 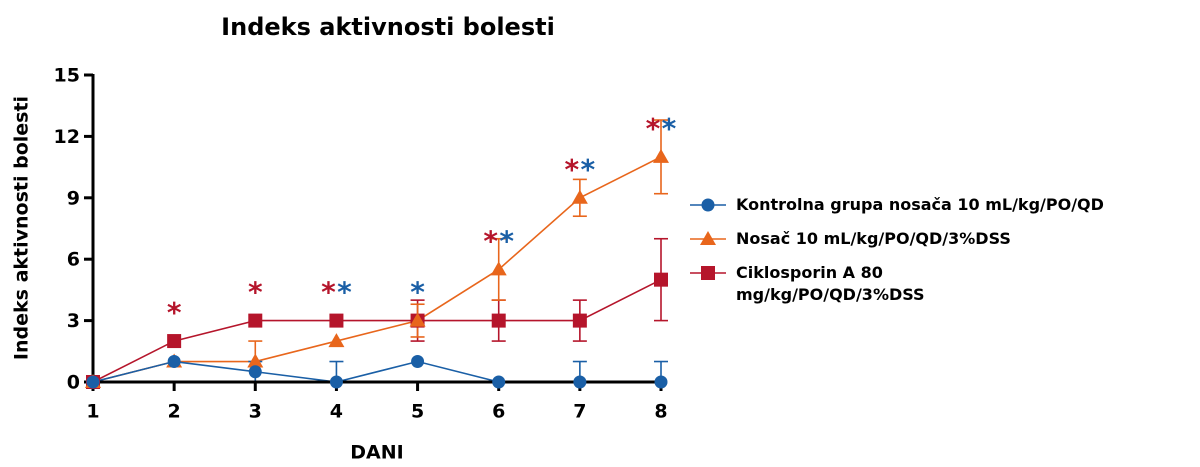 I want to click on y-tick-label: 15, so click(x=67, y=76).